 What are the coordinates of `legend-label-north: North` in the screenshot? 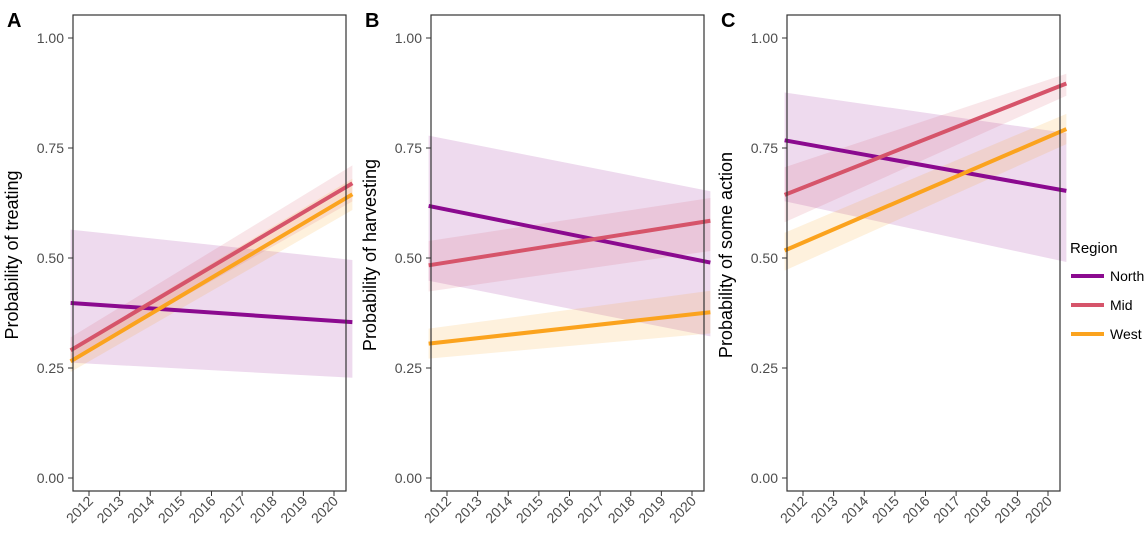 It's located at (1127, 276).